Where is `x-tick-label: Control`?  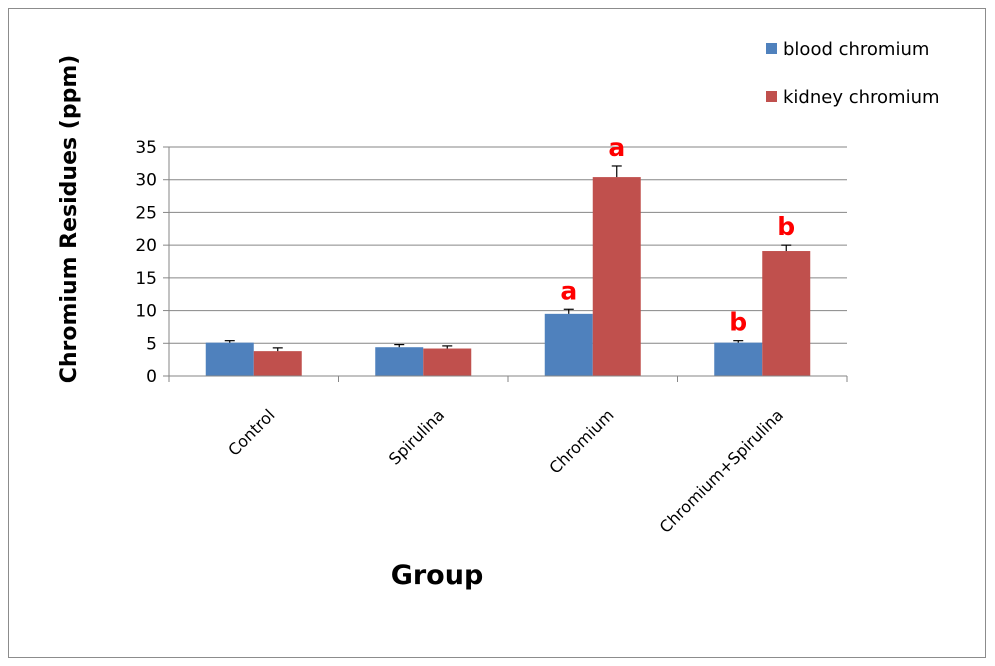 x-tick-label: Control is located at coordinates (251, 432).